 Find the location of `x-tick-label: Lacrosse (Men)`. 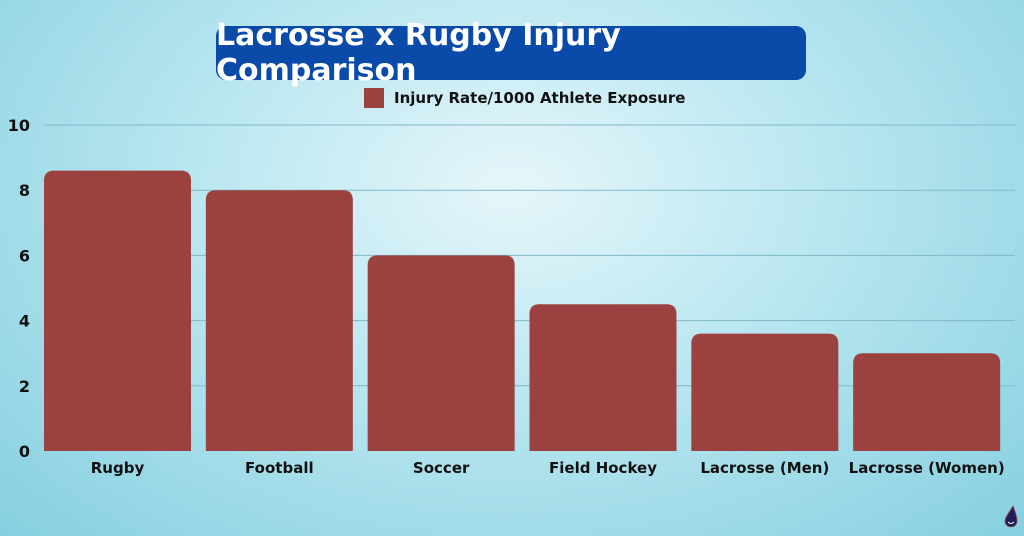

x-tick-label: Lacrosse (Men) is located at coordinates (764, 468).